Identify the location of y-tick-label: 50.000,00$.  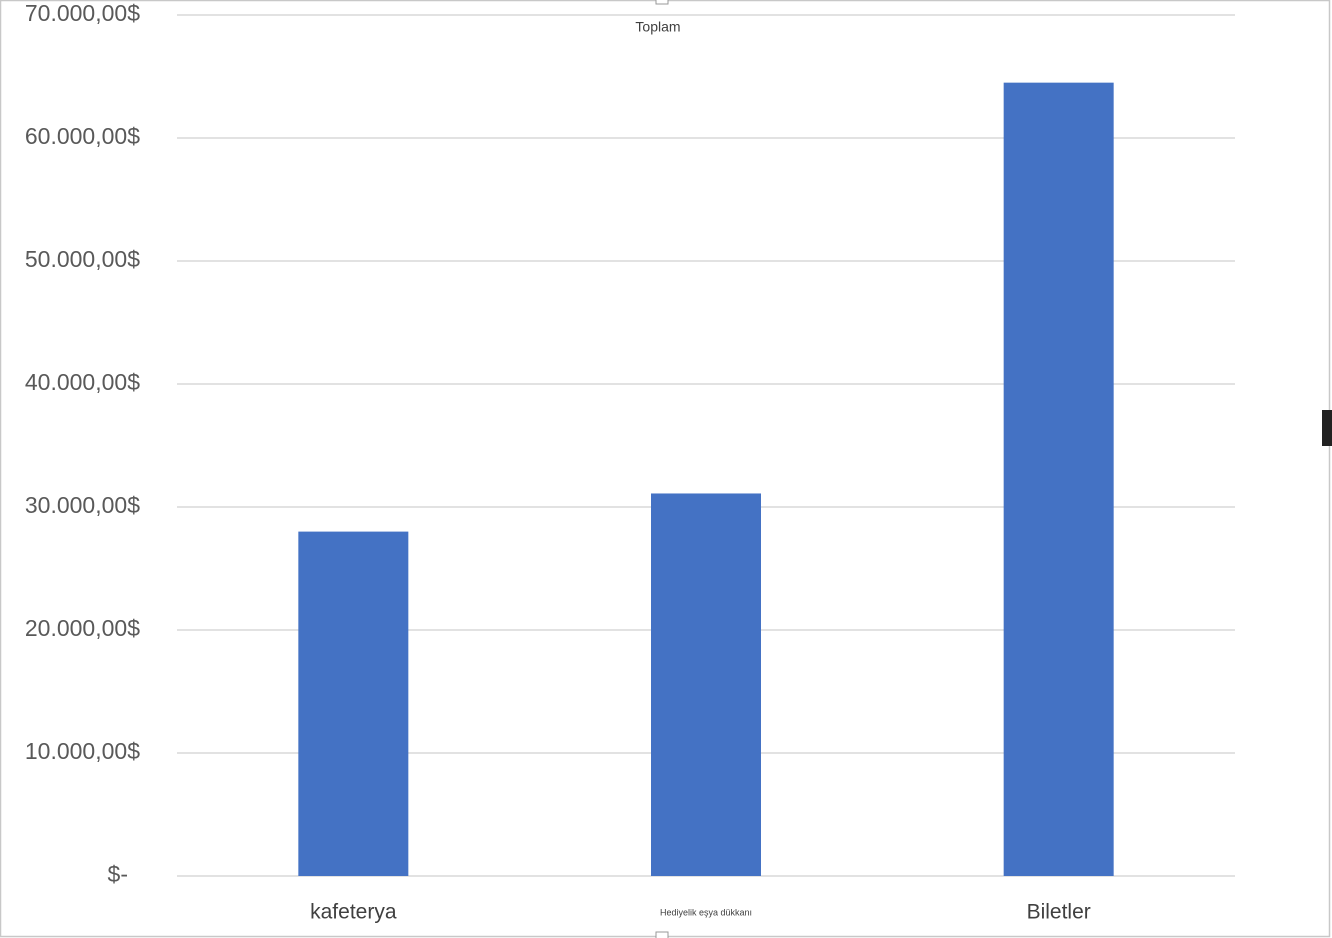
(82, 259).